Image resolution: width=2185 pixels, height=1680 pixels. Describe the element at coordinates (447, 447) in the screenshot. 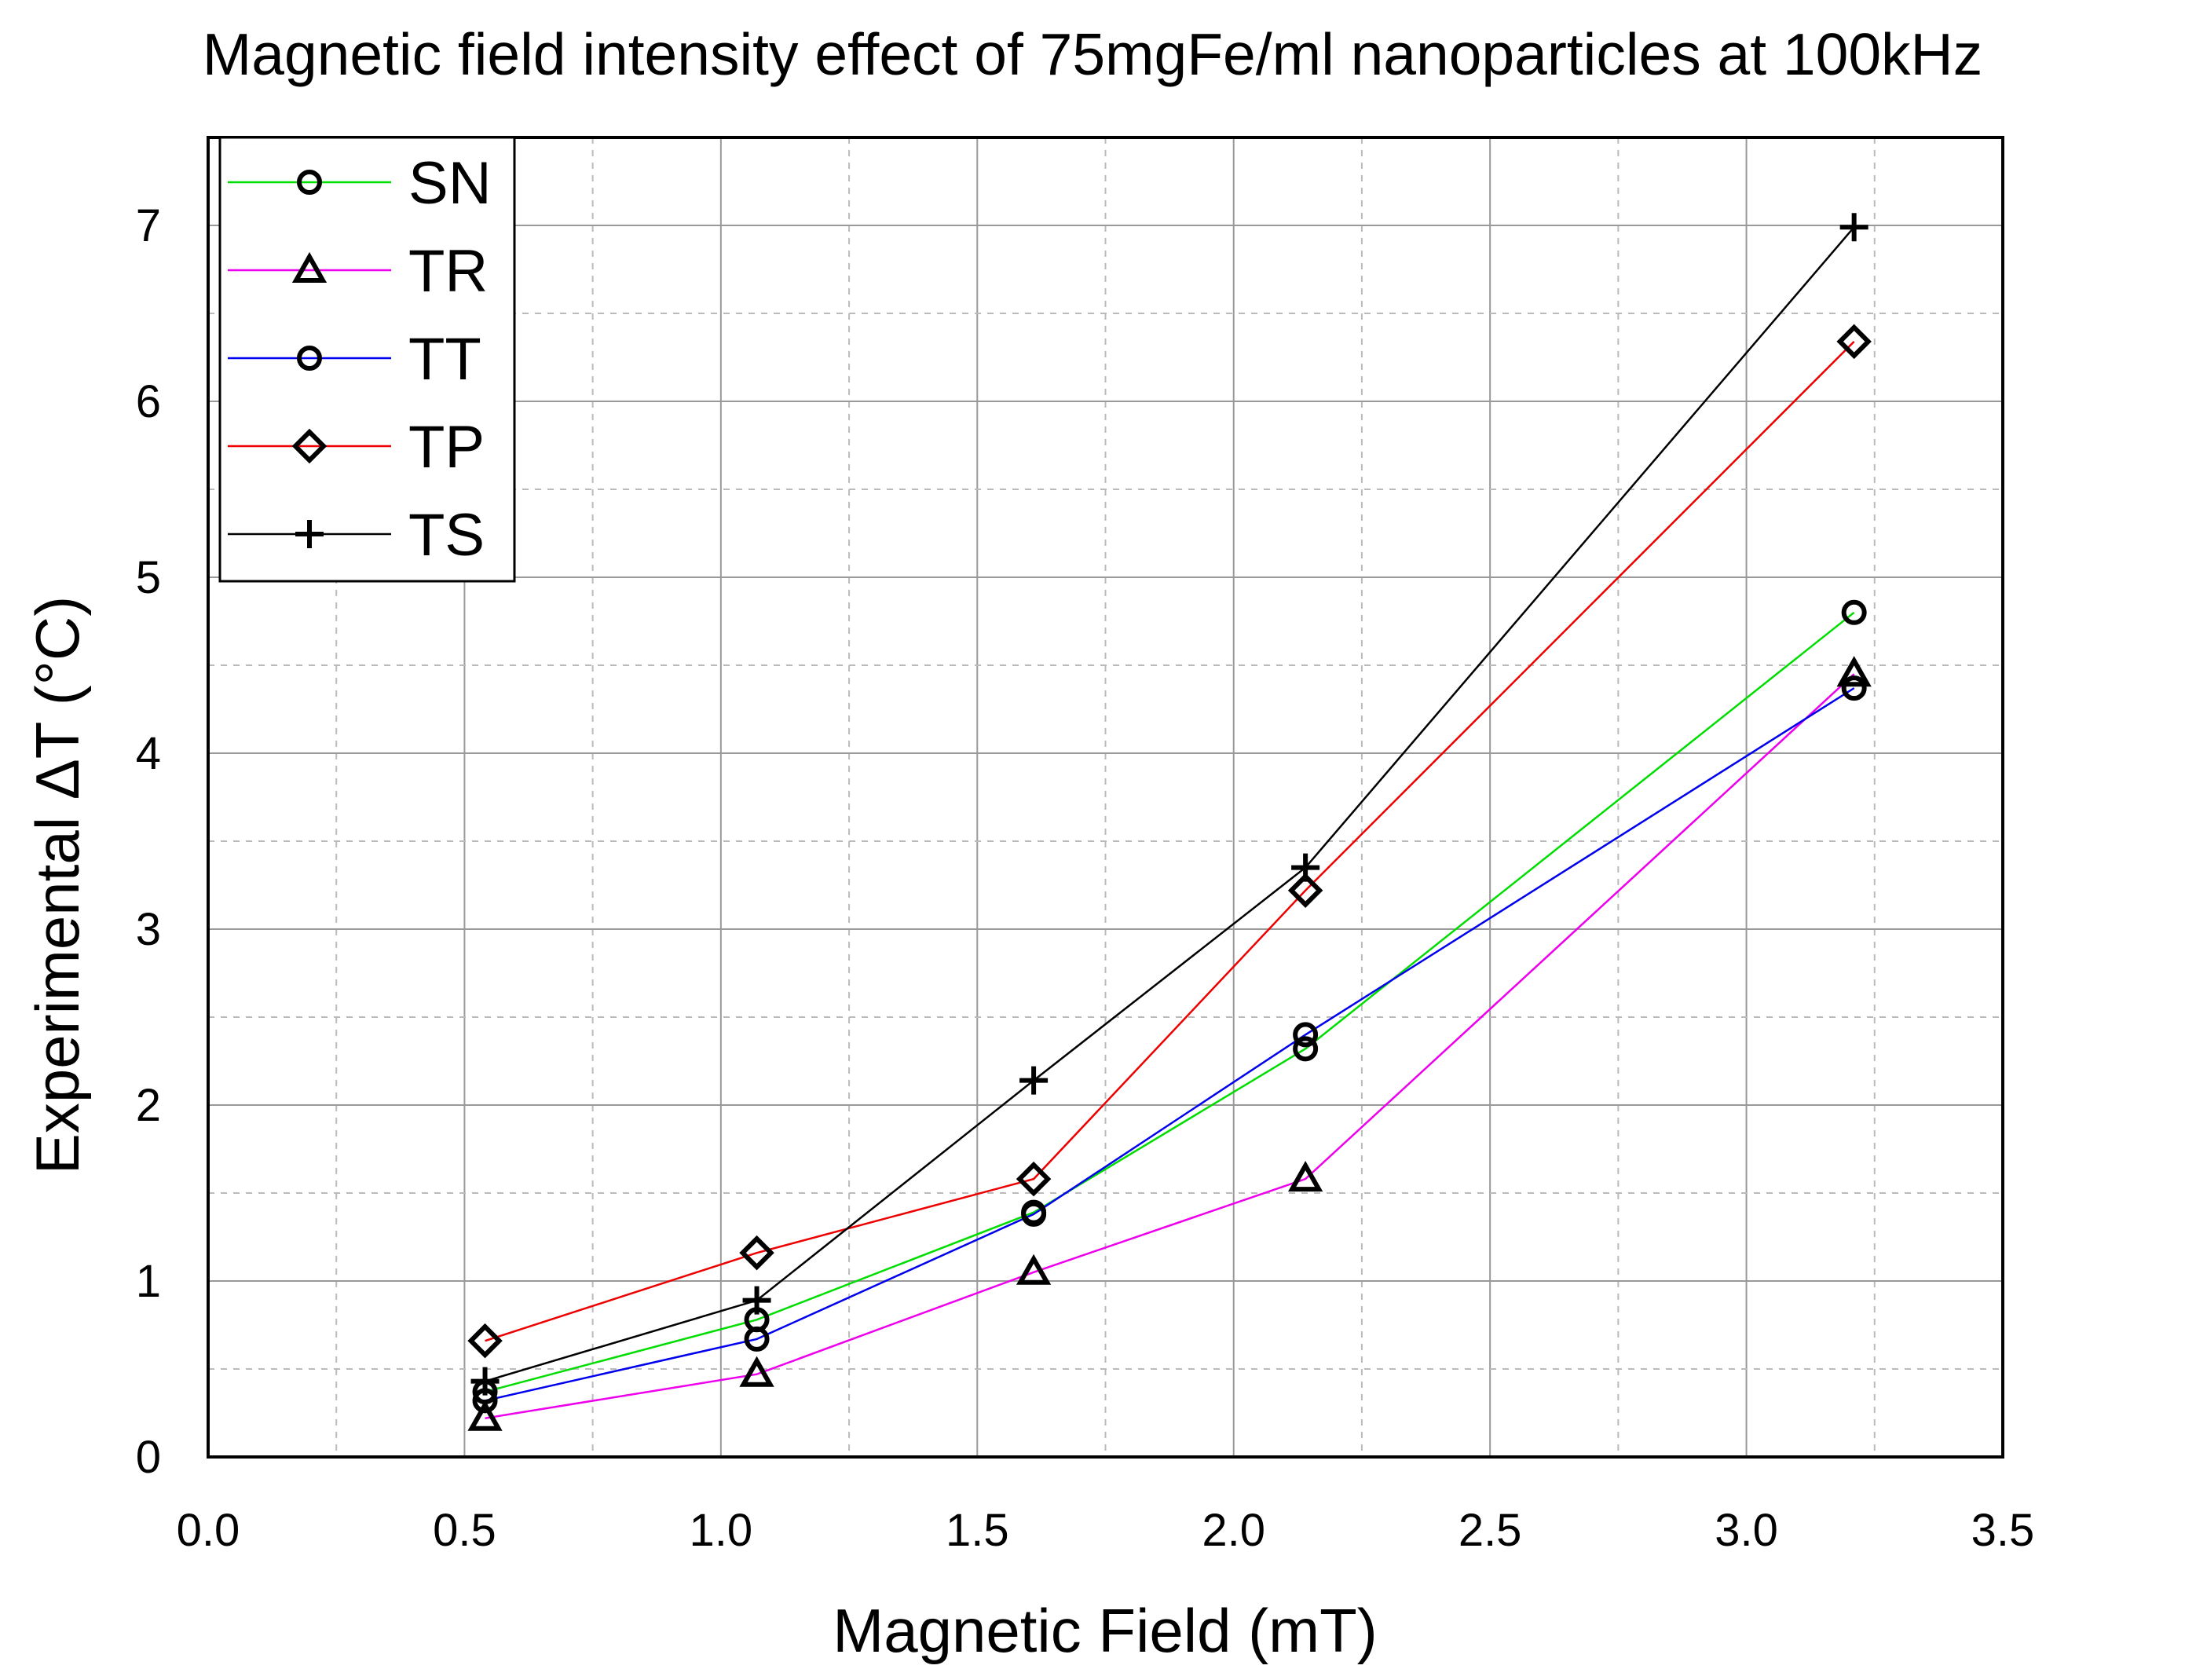

I see `legend-label-tp: TP` at that location.